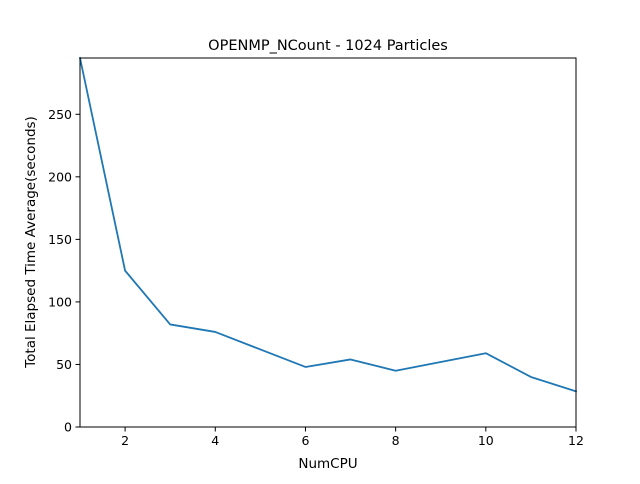 The width and height of the screenshot is (640, 484). Describe the element at coordinates (60, 114) in the screenshot. I see `y-tick-label: 250` at that location.